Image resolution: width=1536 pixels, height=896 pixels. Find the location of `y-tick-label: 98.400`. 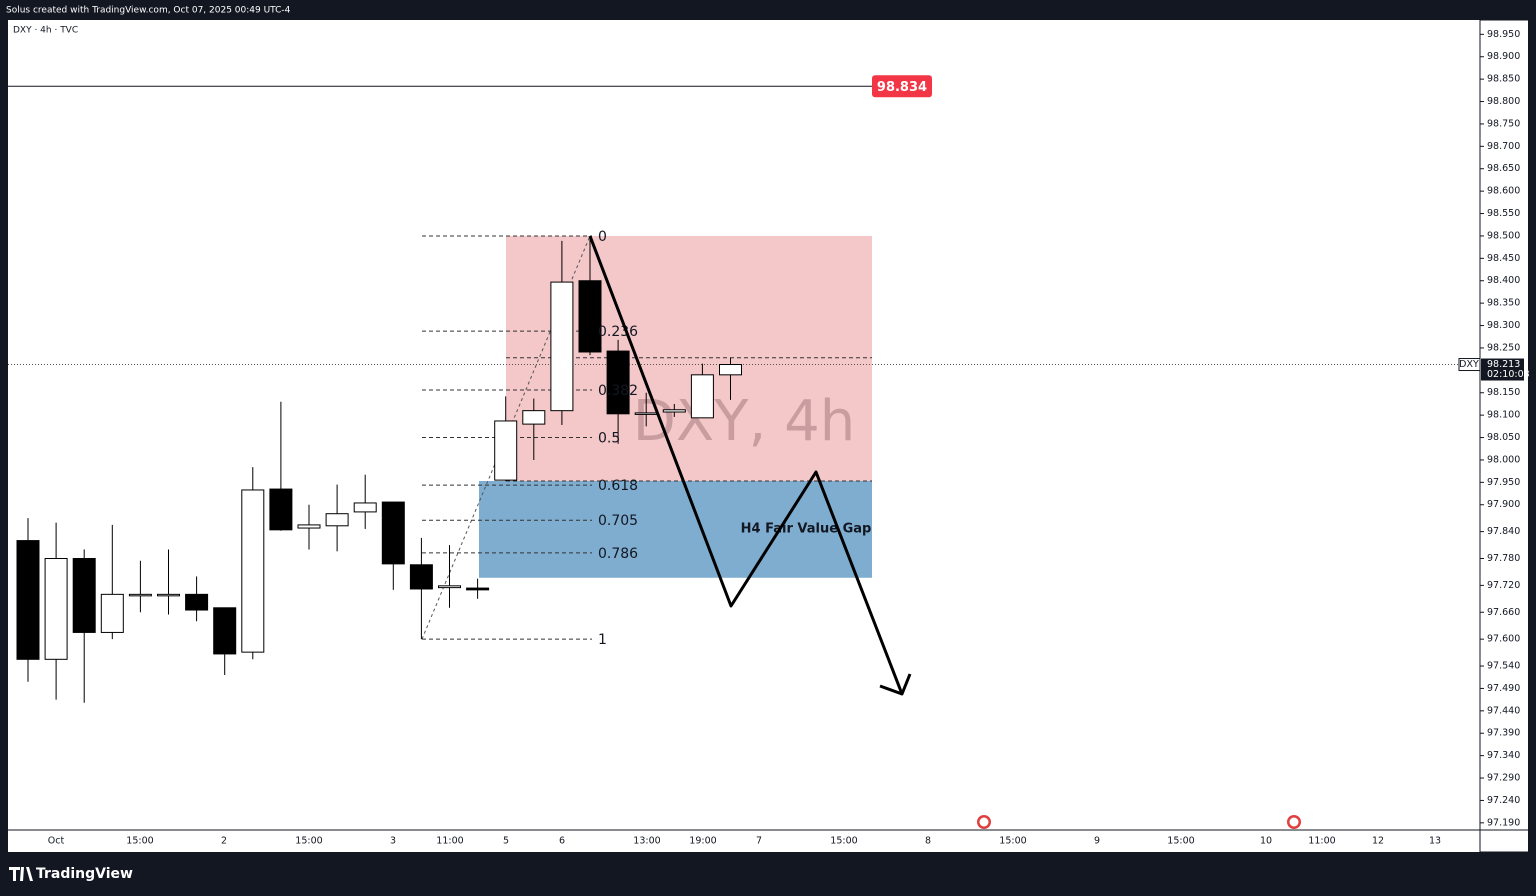

y-tick-label: 98.400 is located at coordinates (1503, 280).